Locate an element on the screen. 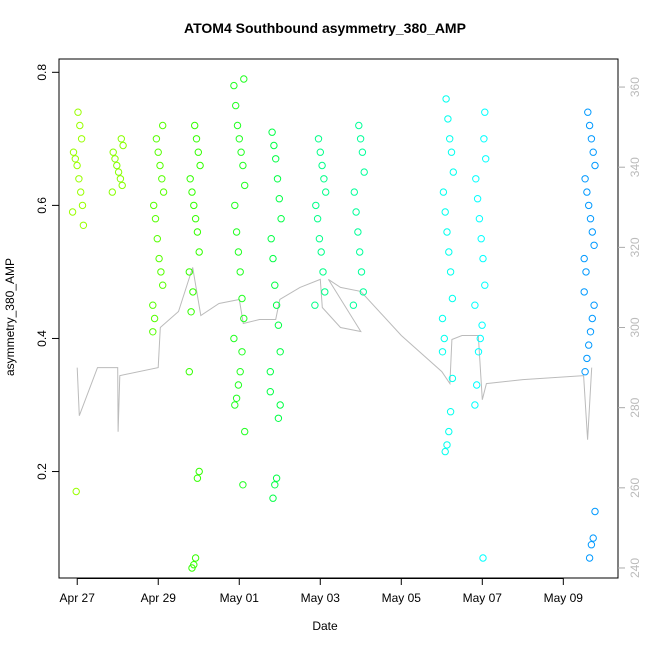 This screenshot has width=650, height=650. x-tick-label: May 03 is located at coordinates (321, 598).